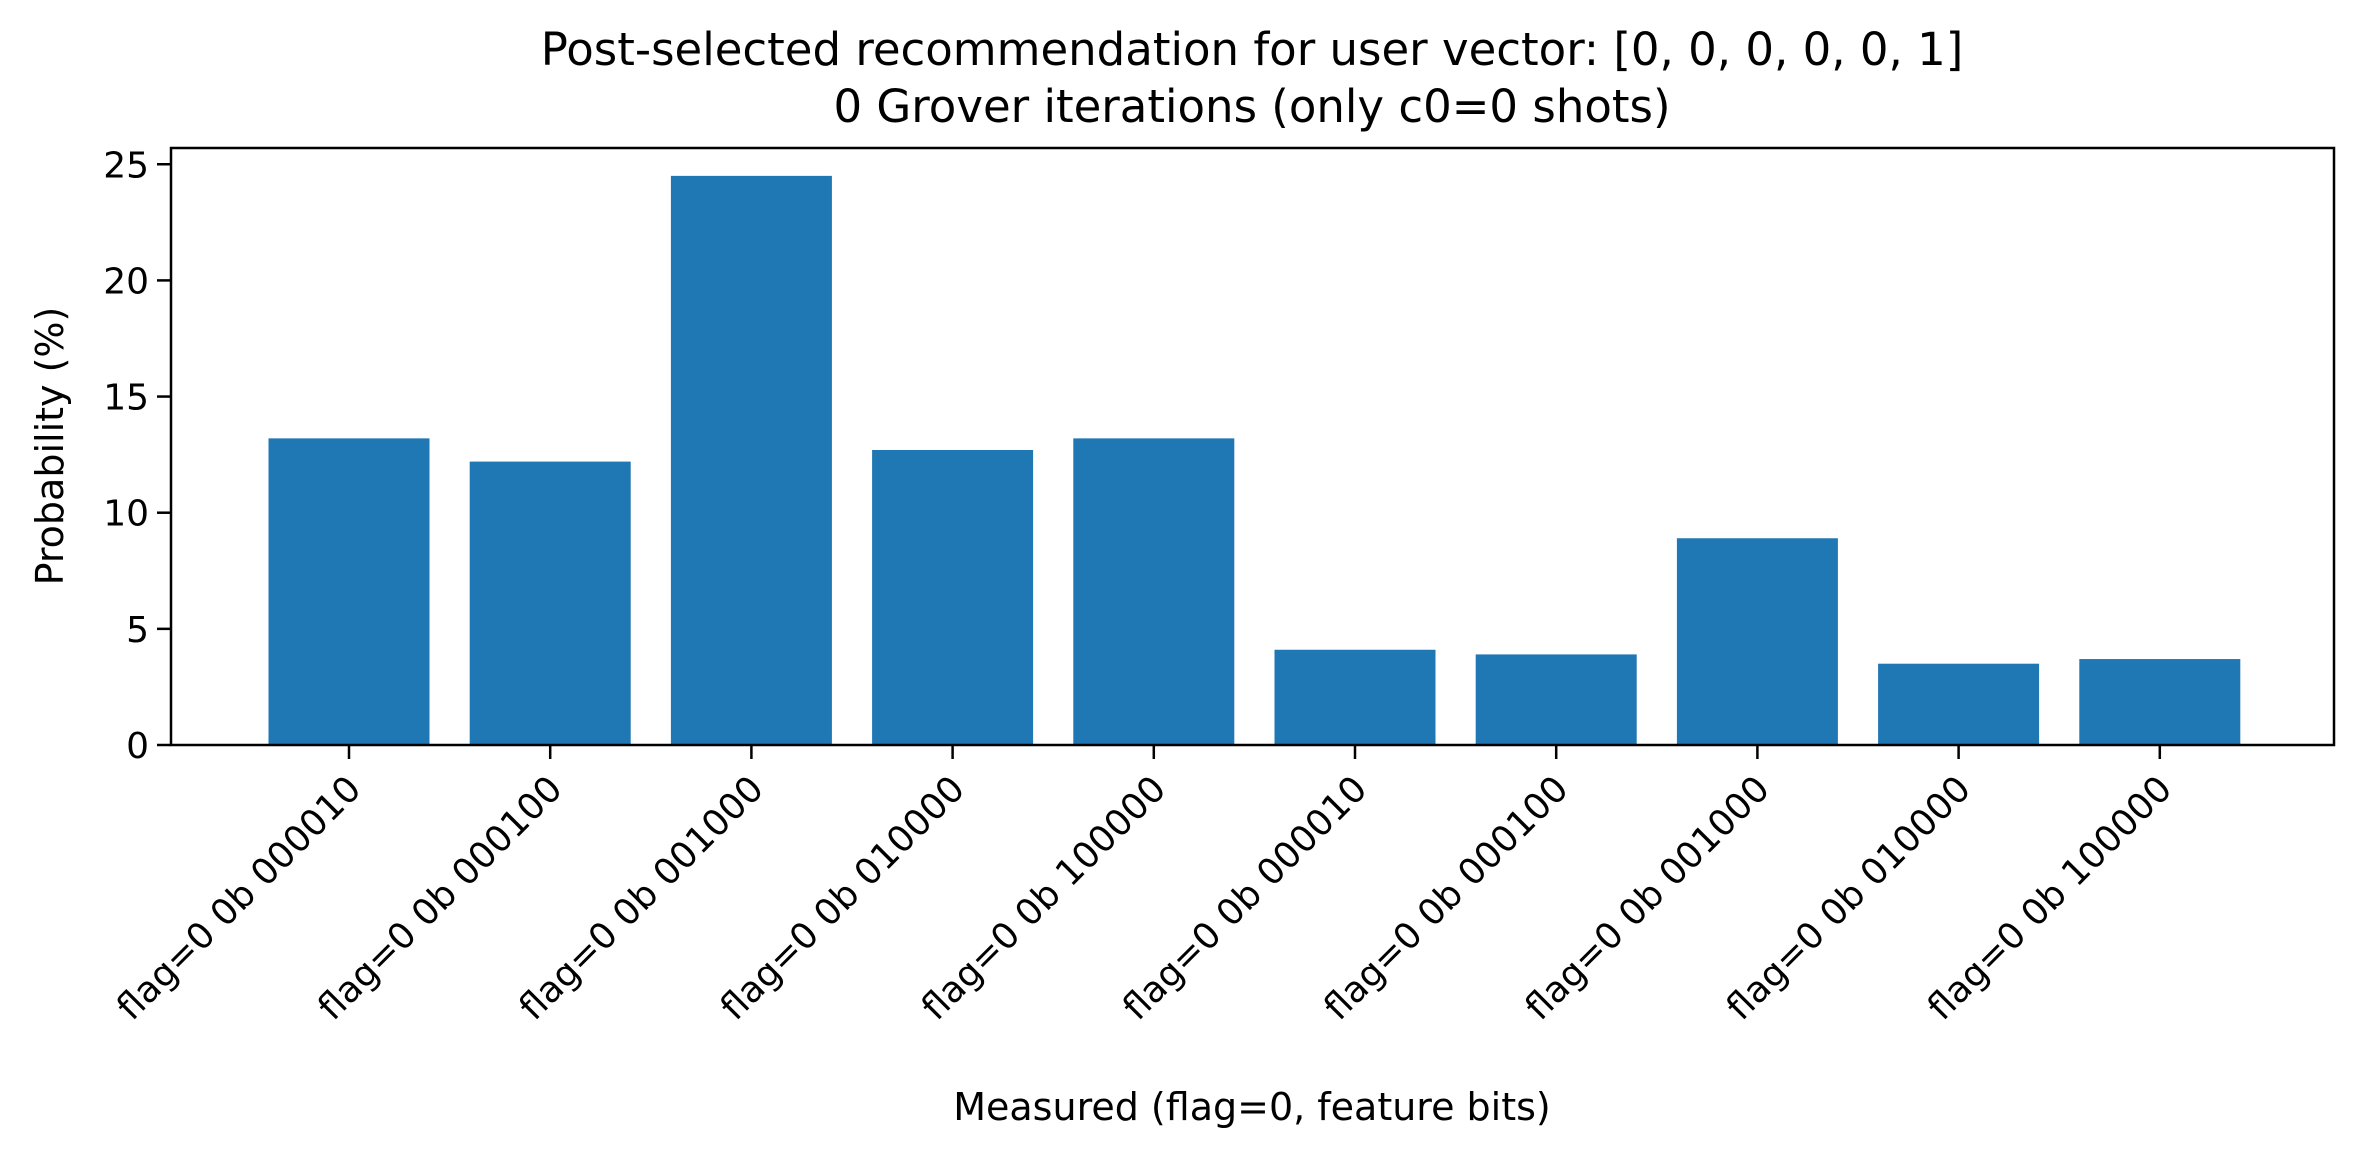 This screenshot has width=2367, height=1159. What do you see at coordinates (126, 398) in the screenshot?
I see `y-tick-label: 15` at bounding box center [126, 398].